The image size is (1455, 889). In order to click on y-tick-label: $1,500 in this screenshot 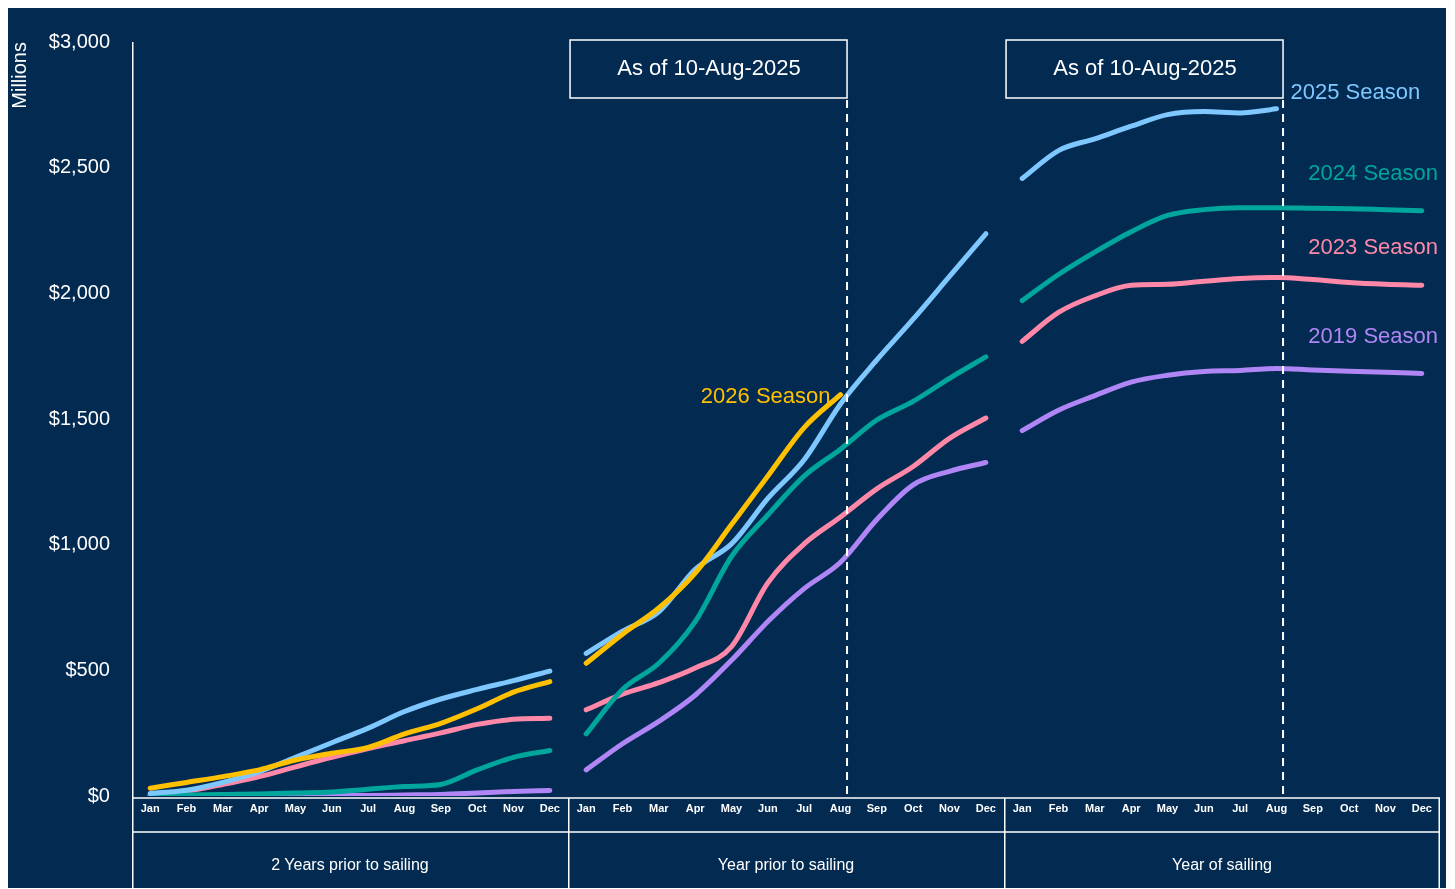, I will do `click(79, 417)`.